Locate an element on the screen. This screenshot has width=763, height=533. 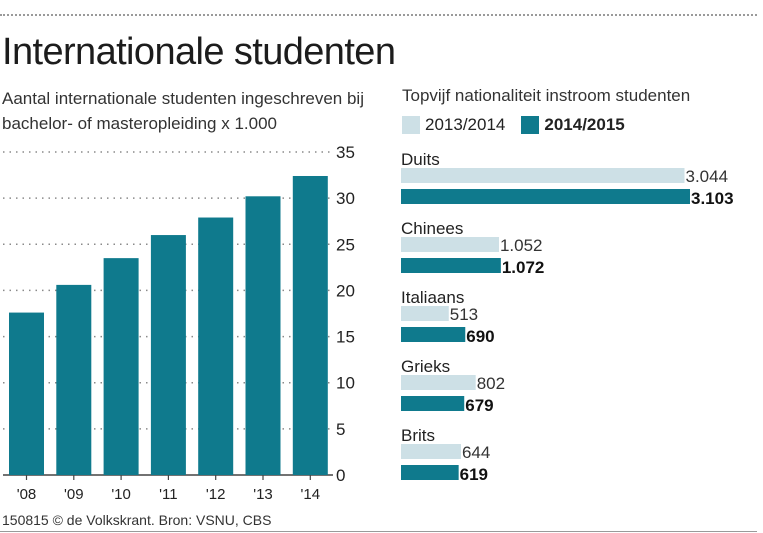
y-tick-label: 20 is located at coordinates (345, 290).